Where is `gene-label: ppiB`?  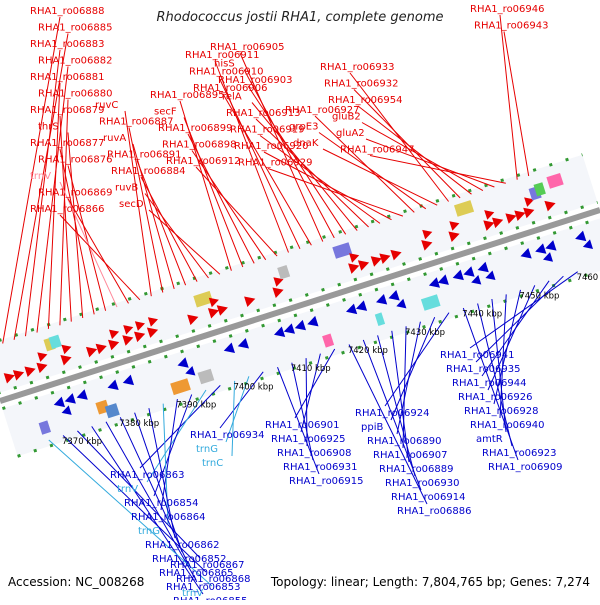 gene-label: ppiB is located at coordinates (372, 427).